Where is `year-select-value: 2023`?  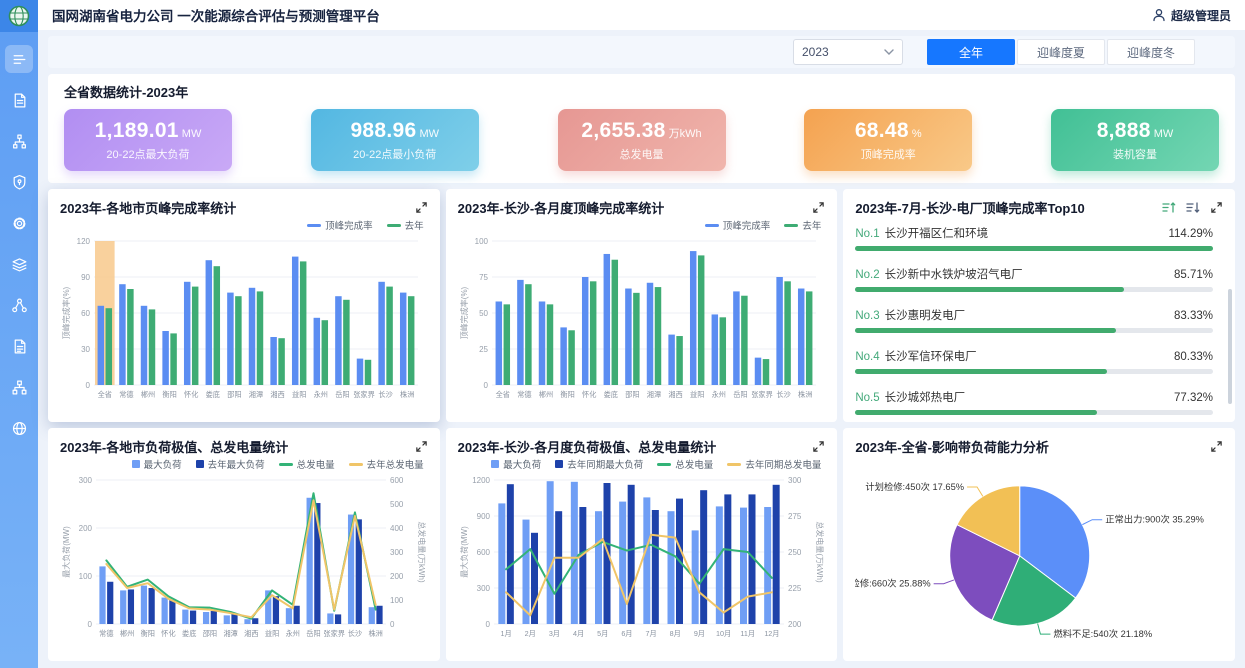
year-select-value: 2023 is located at coordinates (815, 52).